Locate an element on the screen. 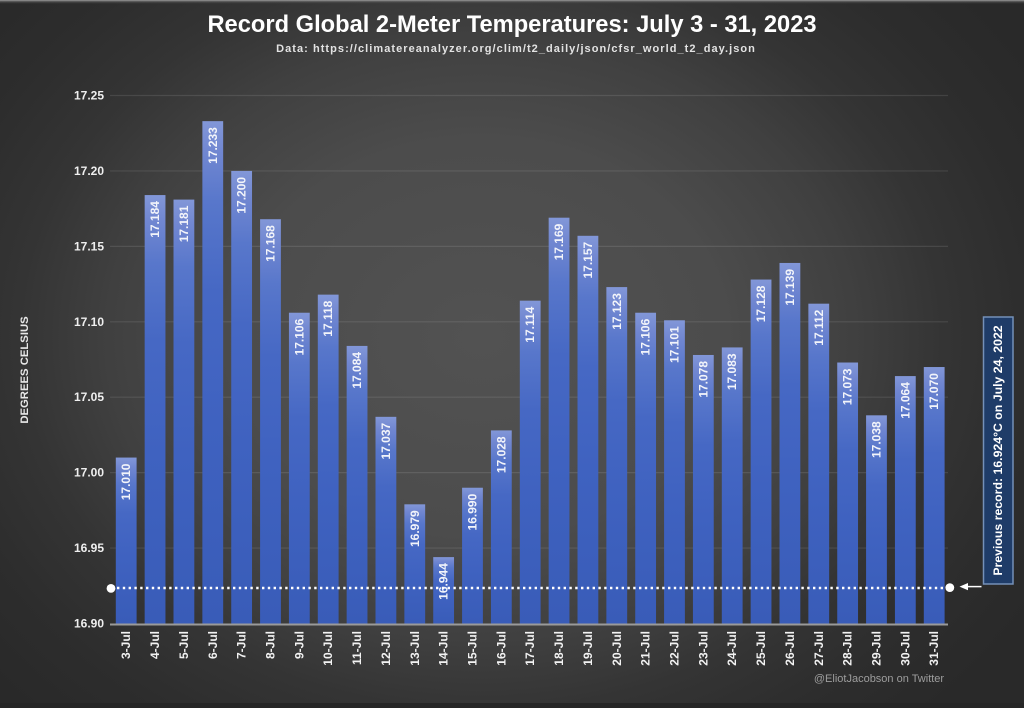 This screenshot has height=708, width=1024. svg-text: 11-Jul is located at coordinates (357, 648).